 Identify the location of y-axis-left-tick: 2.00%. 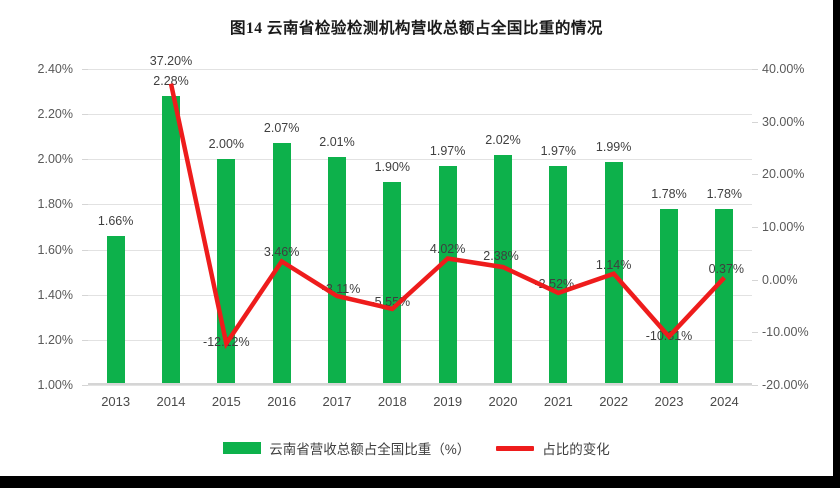
(55, 159).